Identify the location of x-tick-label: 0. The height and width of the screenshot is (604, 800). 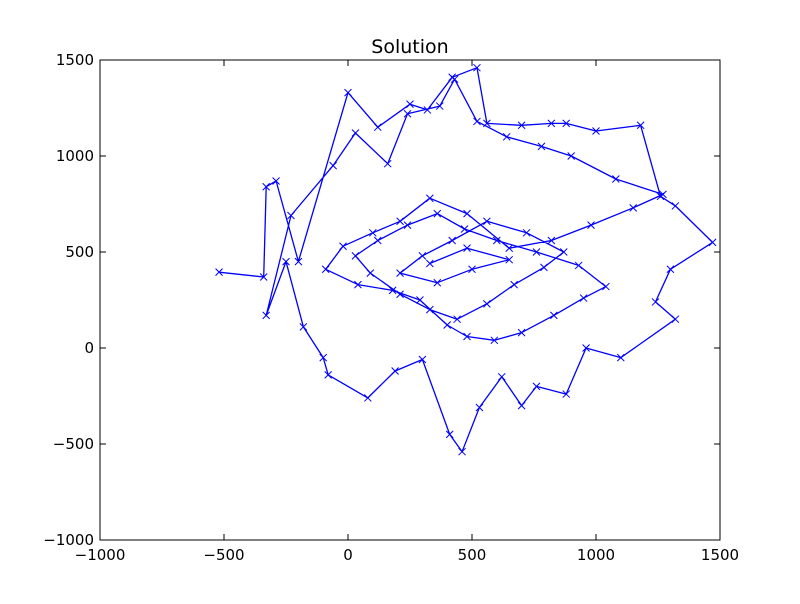
(348, 555).